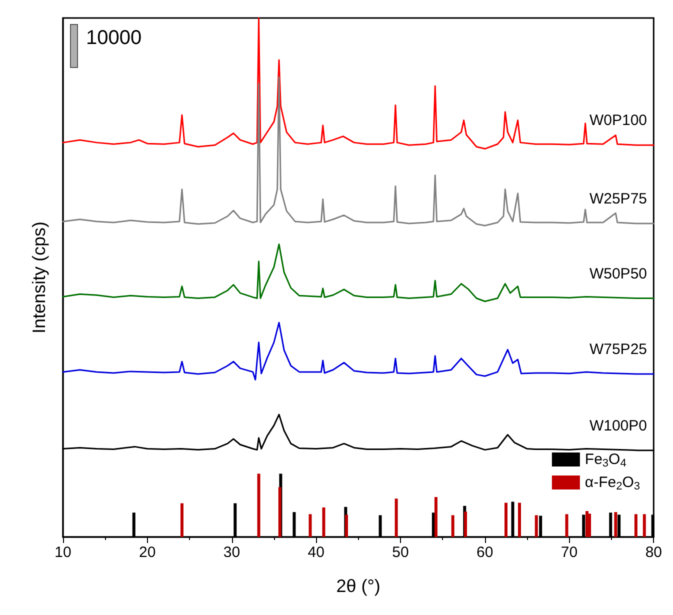 The height and width of the screenshot is (615, 673). Describe the element at coordinates (147, 552) in the screenshot. I see `x-tick-label: 20` at that location.